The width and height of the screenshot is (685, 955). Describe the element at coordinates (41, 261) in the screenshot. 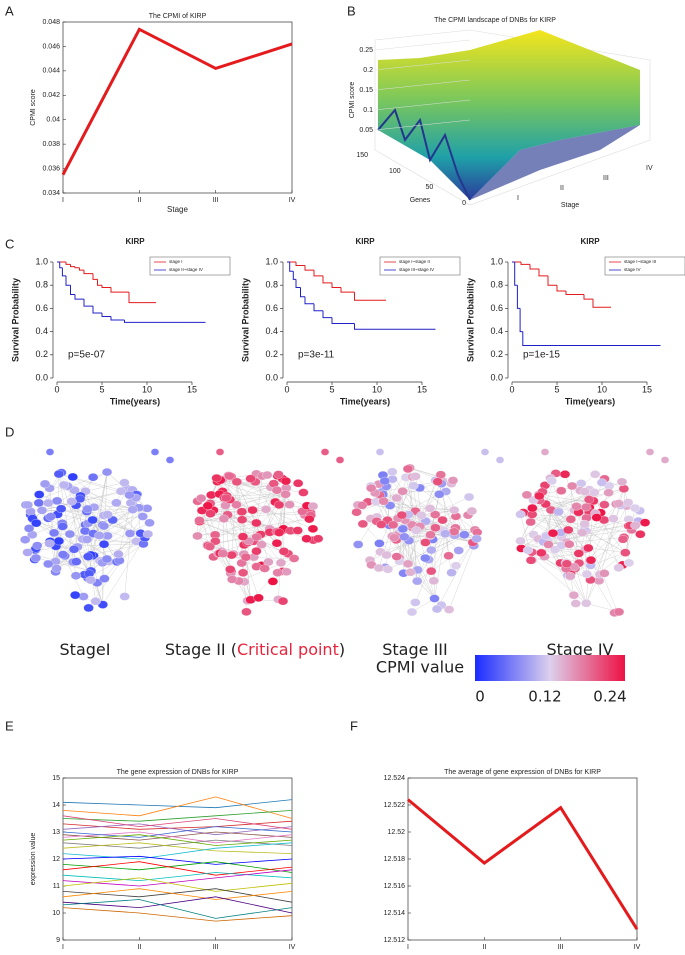

I see `y-tick-label: 1.0` at that location.